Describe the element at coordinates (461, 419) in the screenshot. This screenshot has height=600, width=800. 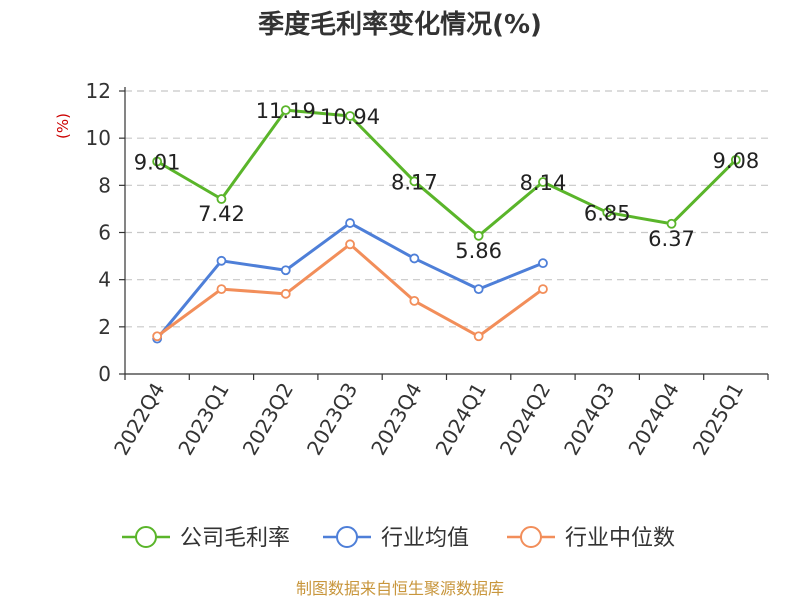
I see `x-tick-label: 2024Q1` at that location.